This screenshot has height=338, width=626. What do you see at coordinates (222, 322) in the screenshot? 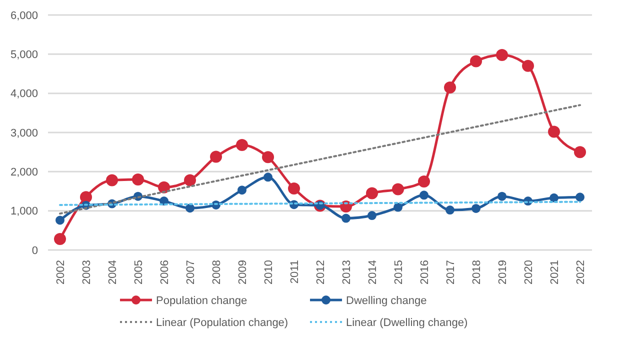
I see `legend-label: Linear (Population change)` at bounding box center [222, 322].